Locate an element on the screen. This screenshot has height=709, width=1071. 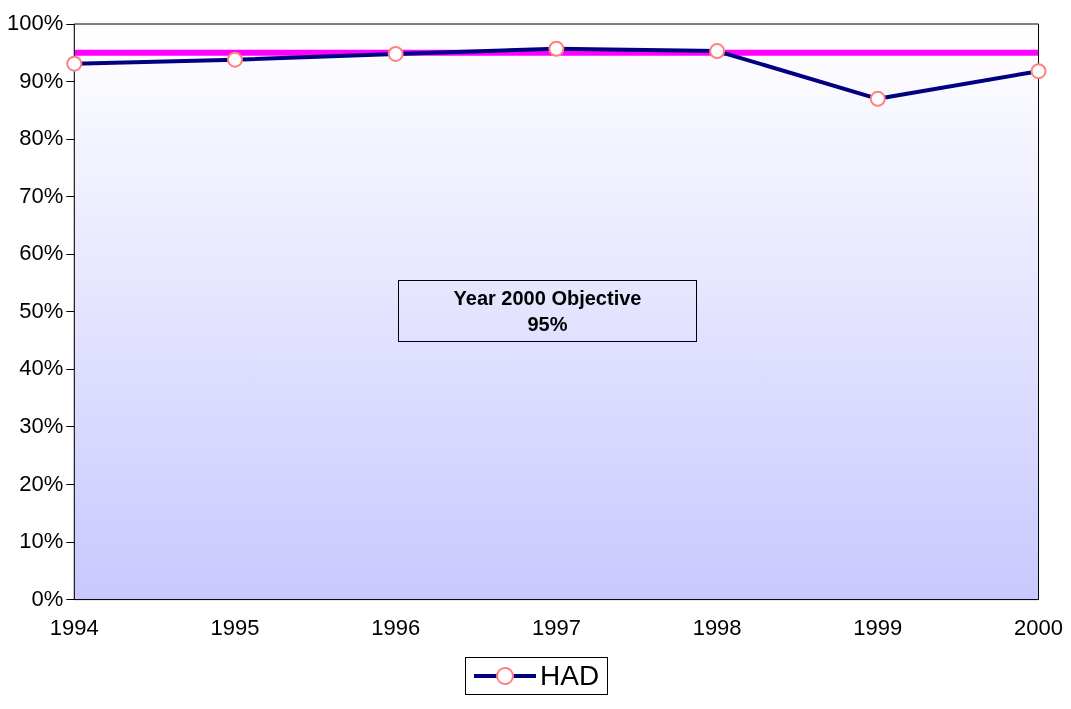
x-tick-label: 1998 is located at coordinates (717, 627).